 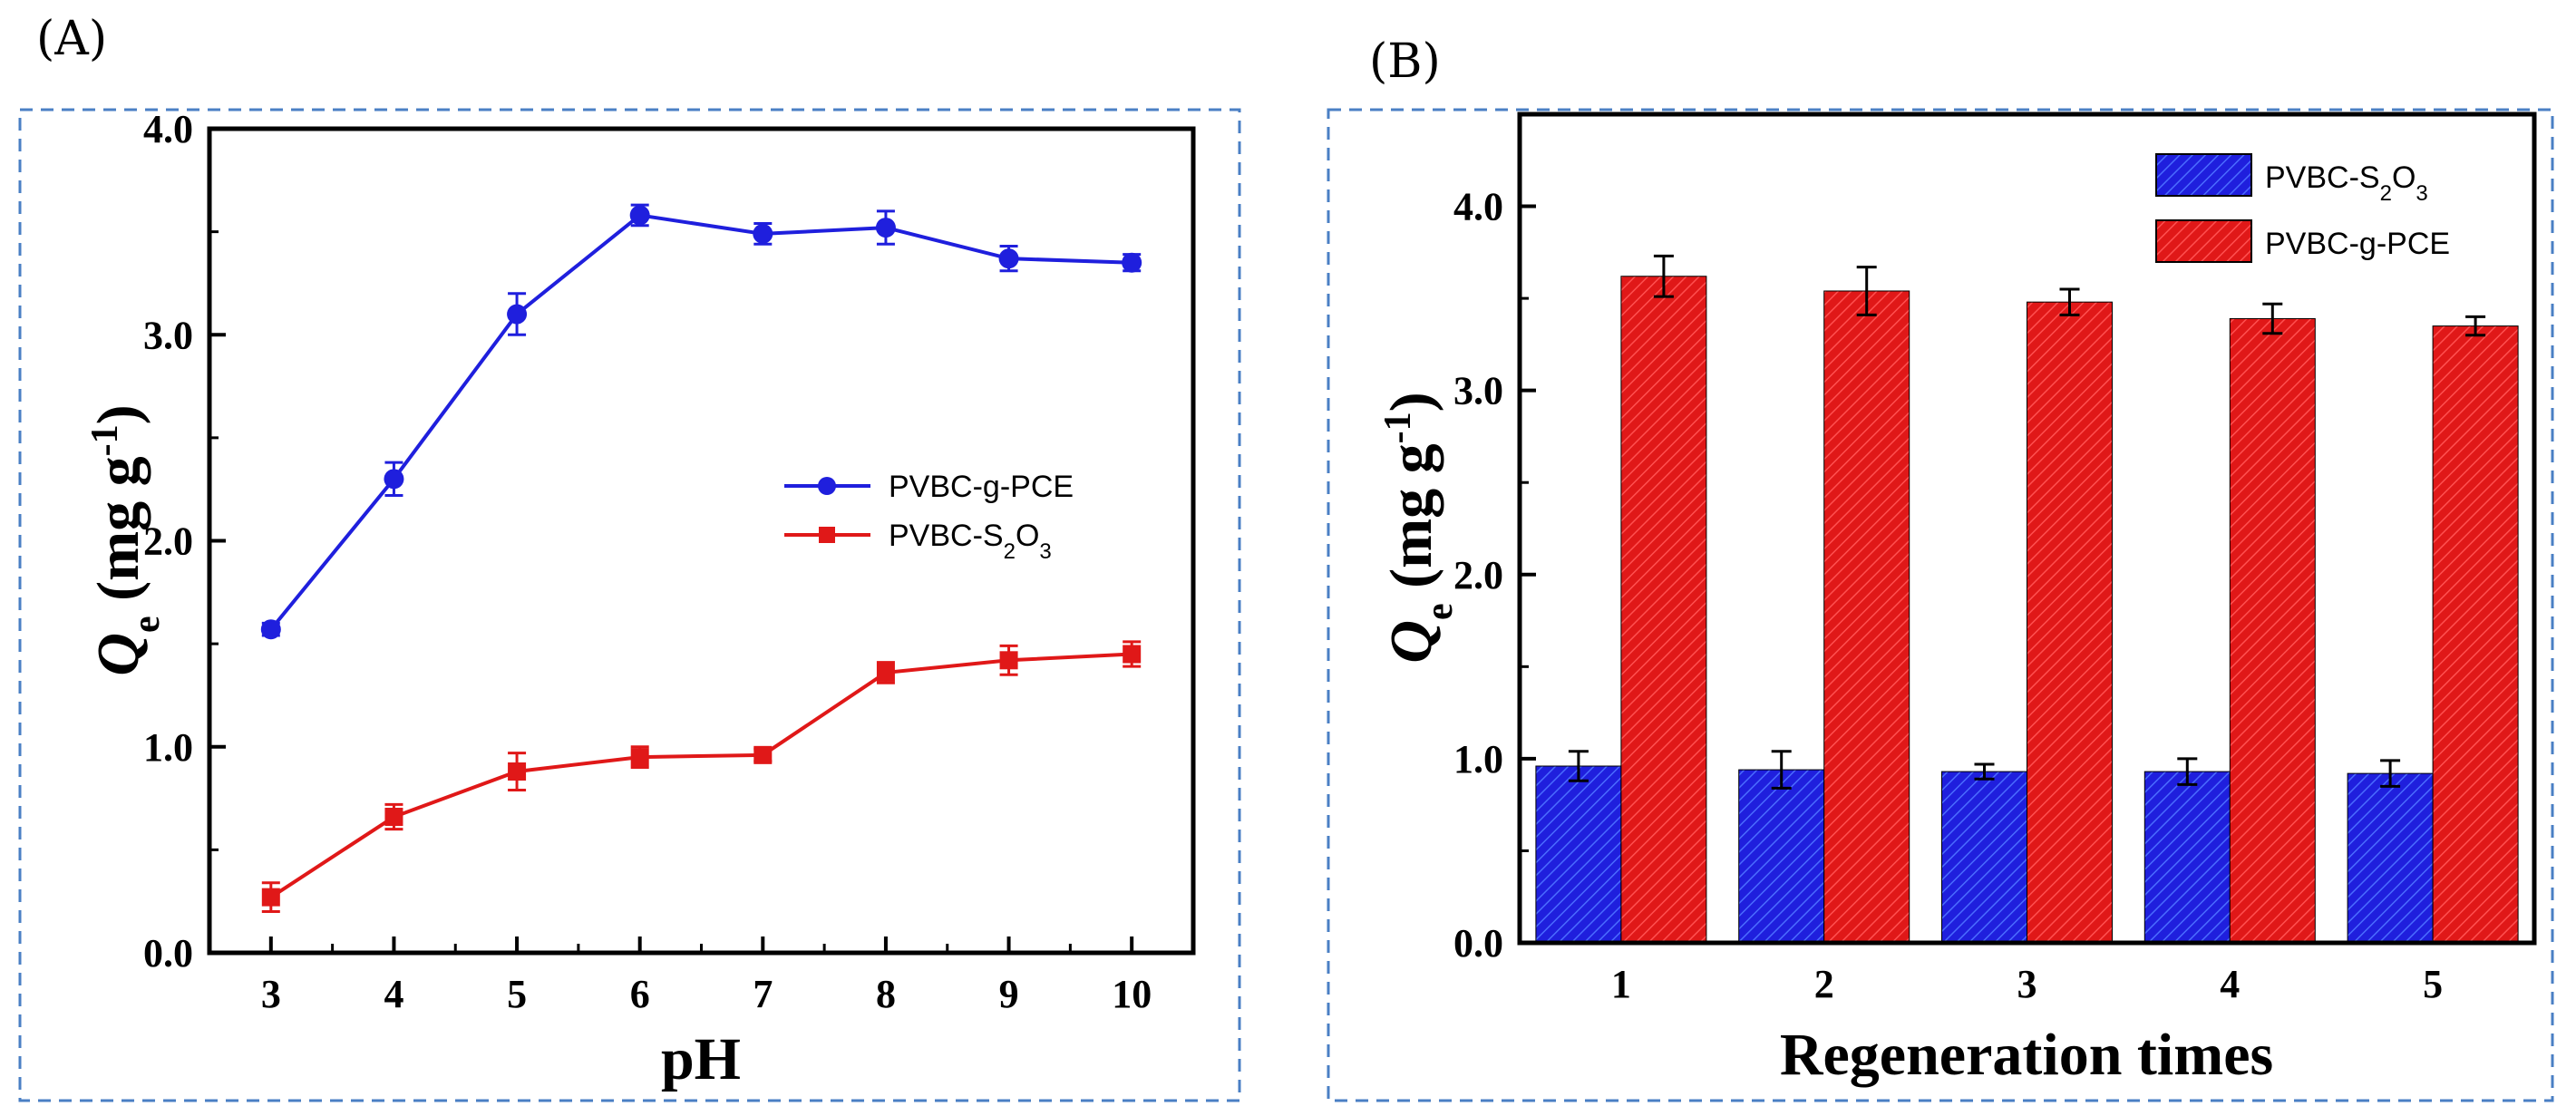 I want to click on panel-a-label: (A), so click(x=71, y=39).